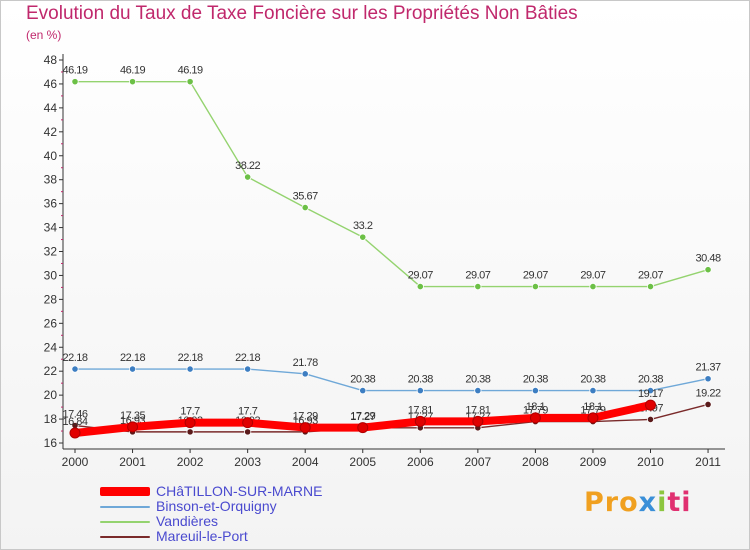  What do you see at coordinates (708, 368) in the screenshot?
I see `data-label: 21.37` at bounding box center [708, 368].